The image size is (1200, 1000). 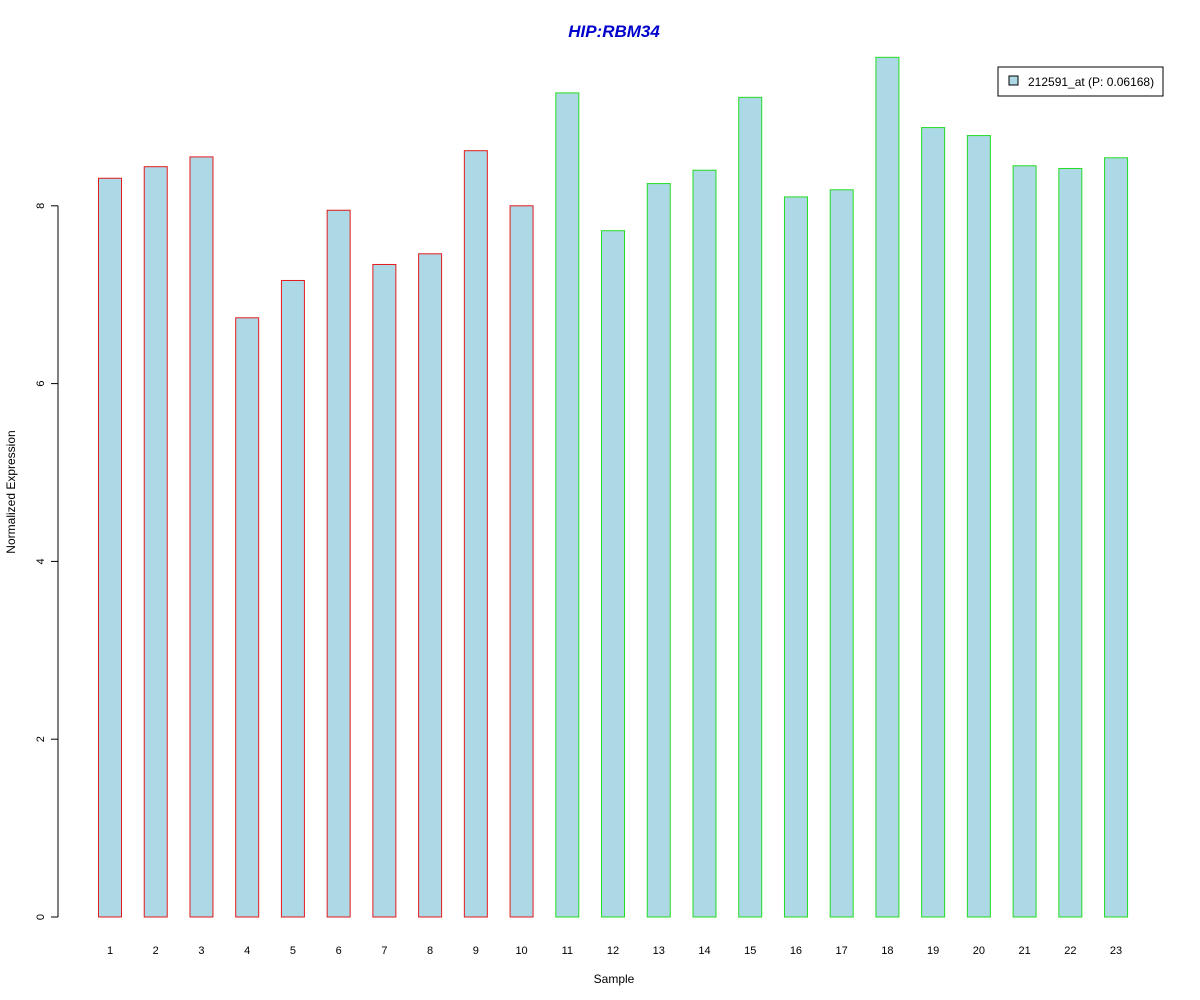 What do you see at coordinates (1070, 951) in the screenshot?
I see `x-tick-label: 22` at bounding box center [1070, 951].